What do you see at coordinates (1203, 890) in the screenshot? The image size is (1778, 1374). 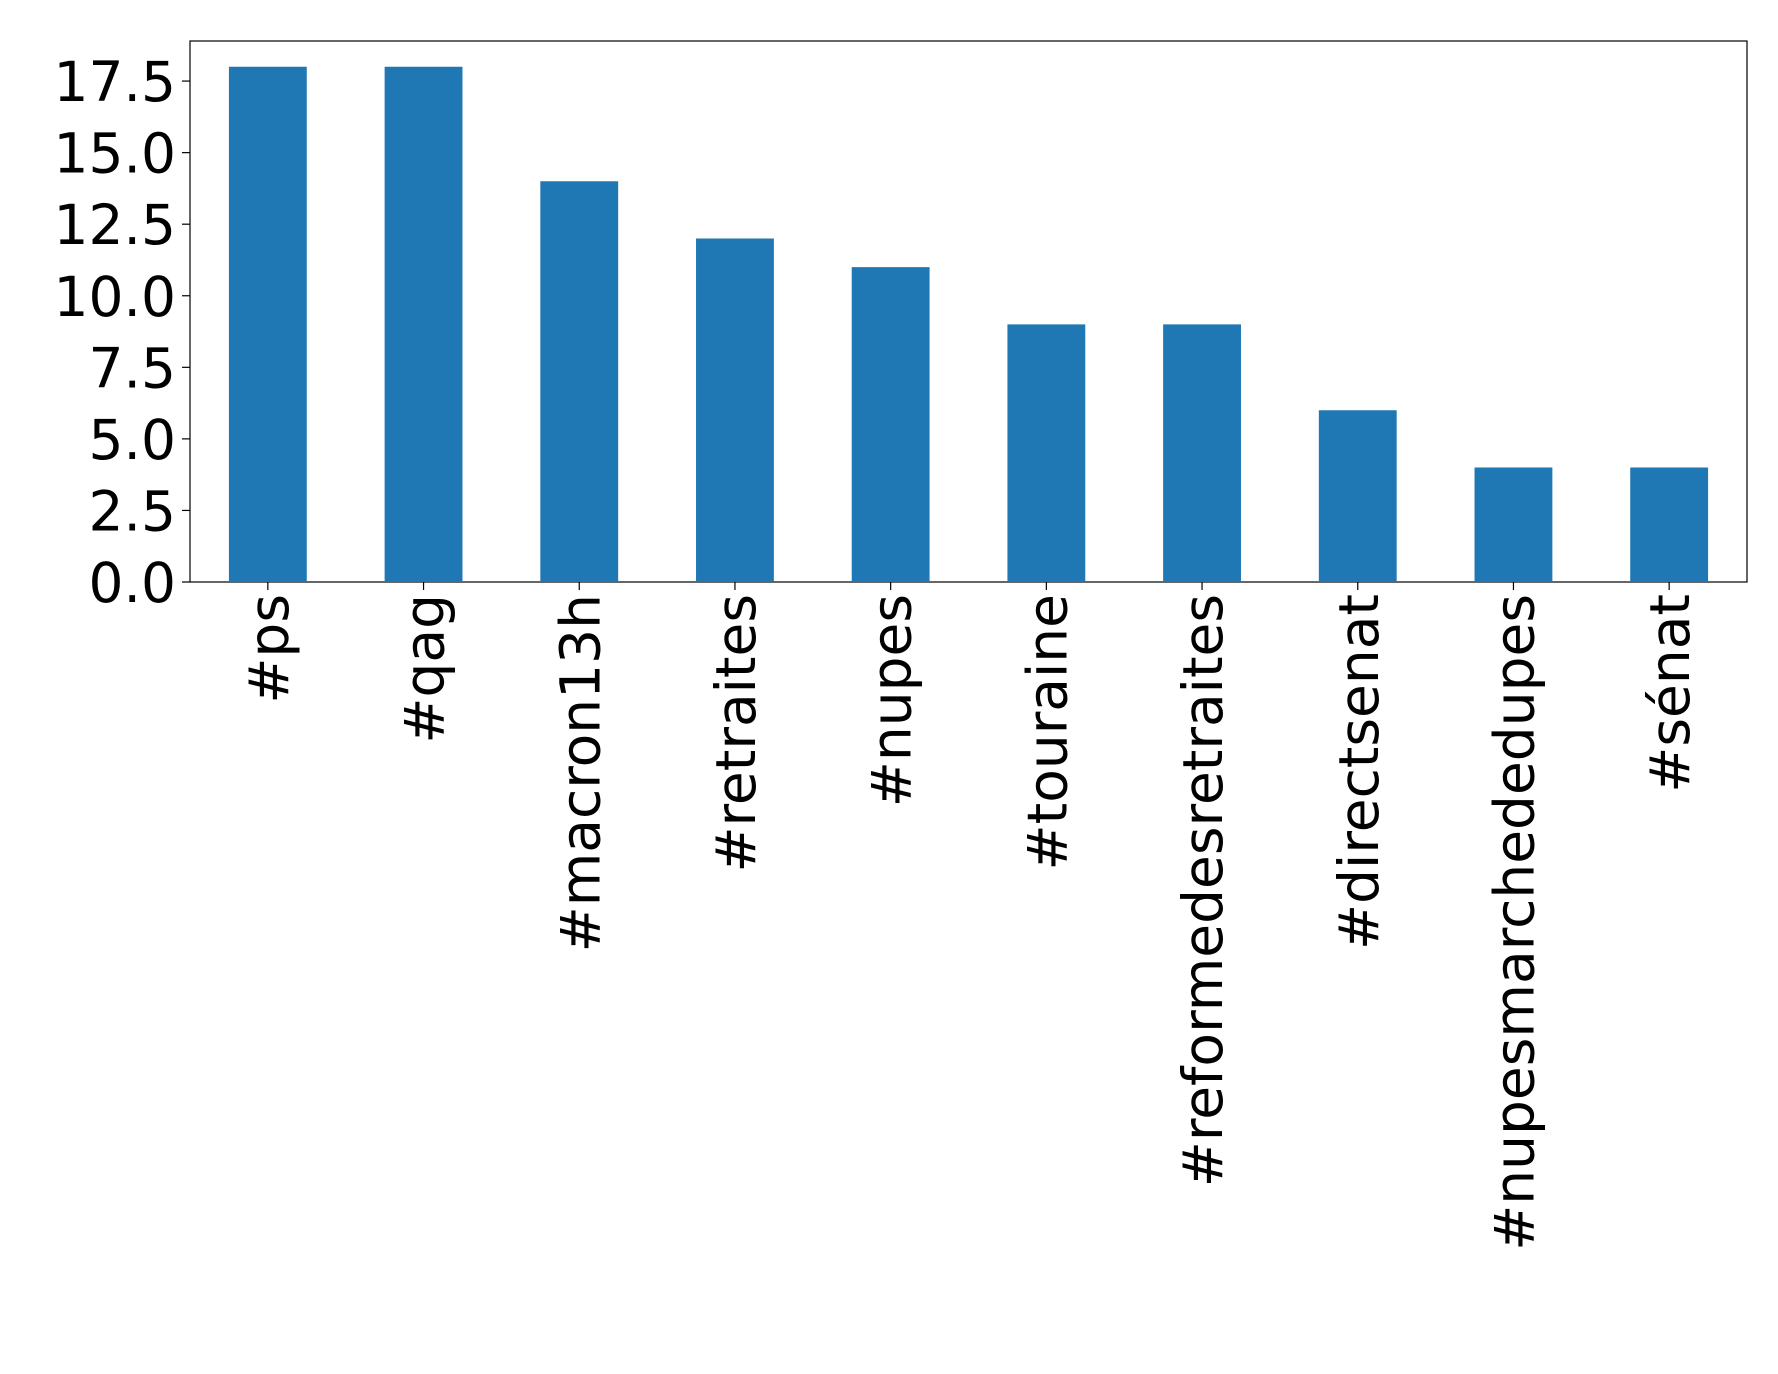 I see `x-tick-label: #reformedesretraites` at bounding box center [1203, 890].